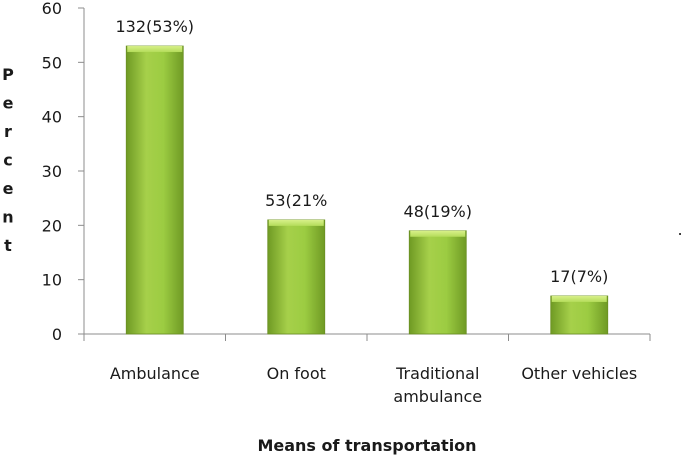 The height and width of the screenshot is (458, 685). I want to click on category-label: Other vehicles, so click(579, 373).